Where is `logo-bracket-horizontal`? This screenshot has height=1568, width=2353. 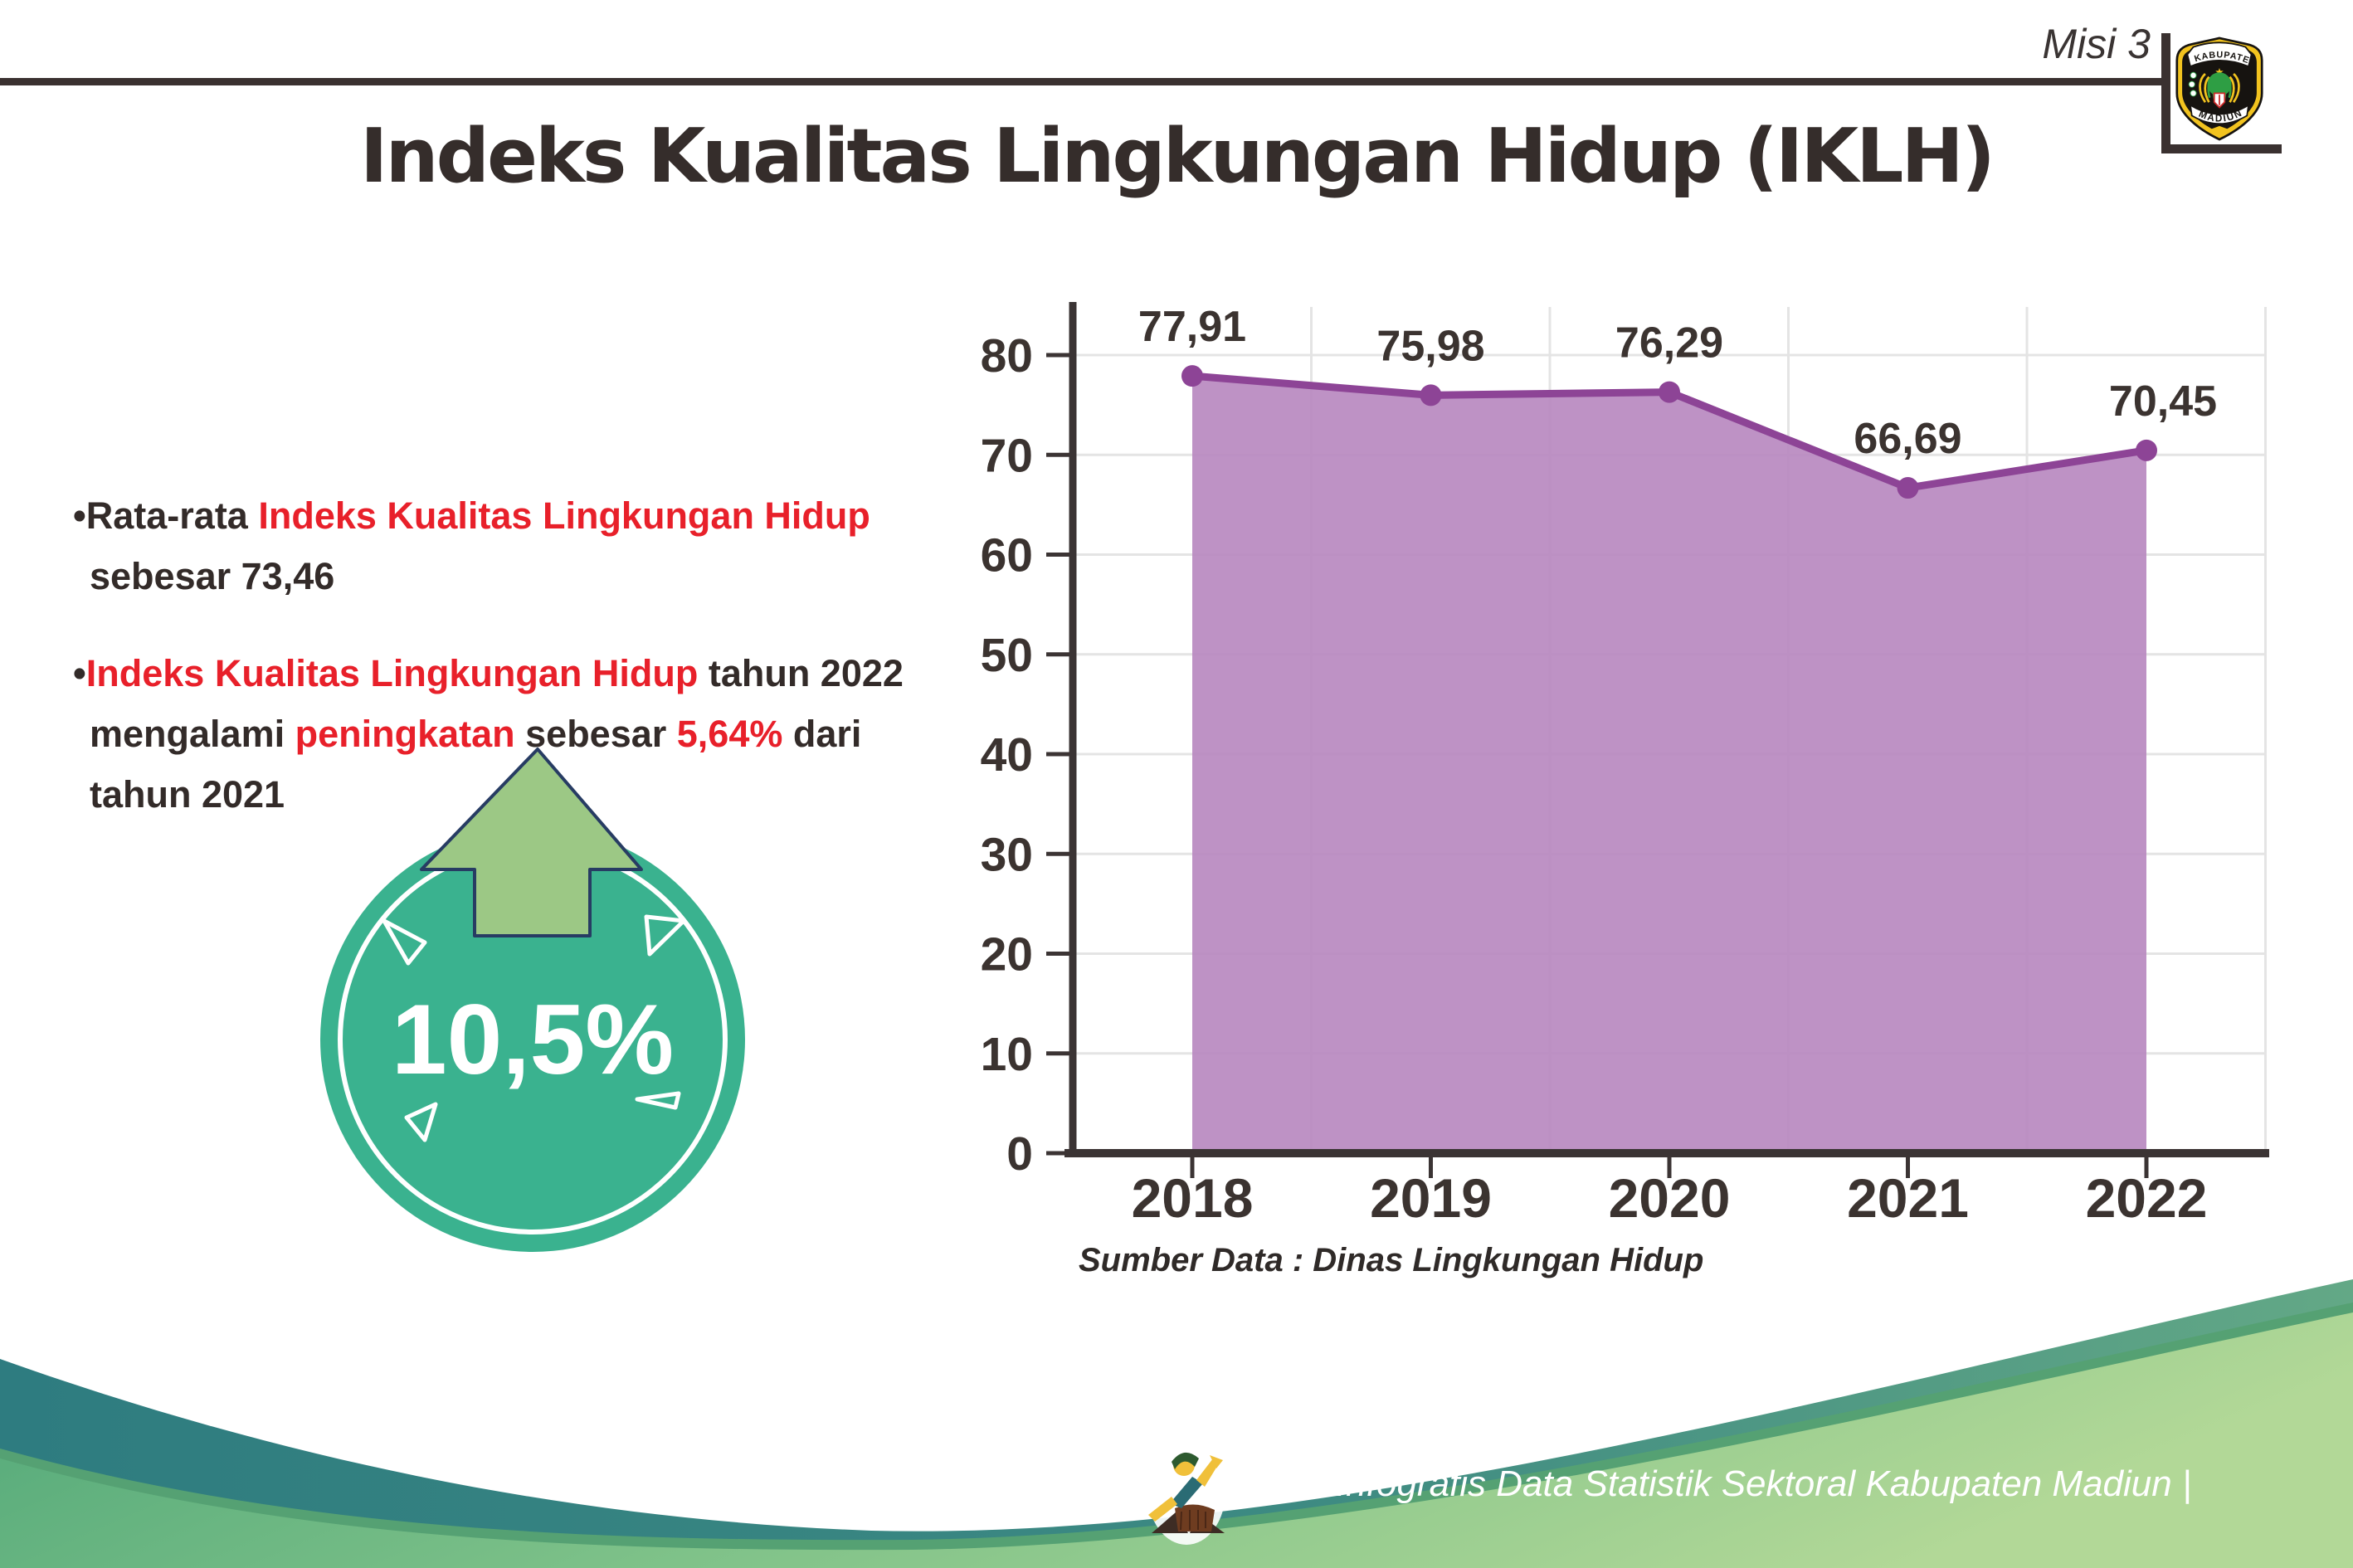 logo-bracket-horizontal is located at coordinates (2221, 148).